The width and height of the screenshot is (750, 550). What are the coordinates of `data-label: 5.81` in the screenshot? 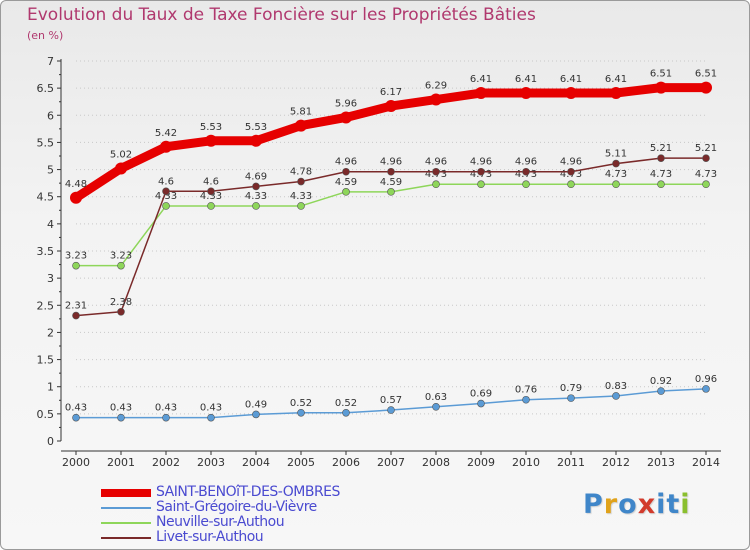 It's located at (301, 112).